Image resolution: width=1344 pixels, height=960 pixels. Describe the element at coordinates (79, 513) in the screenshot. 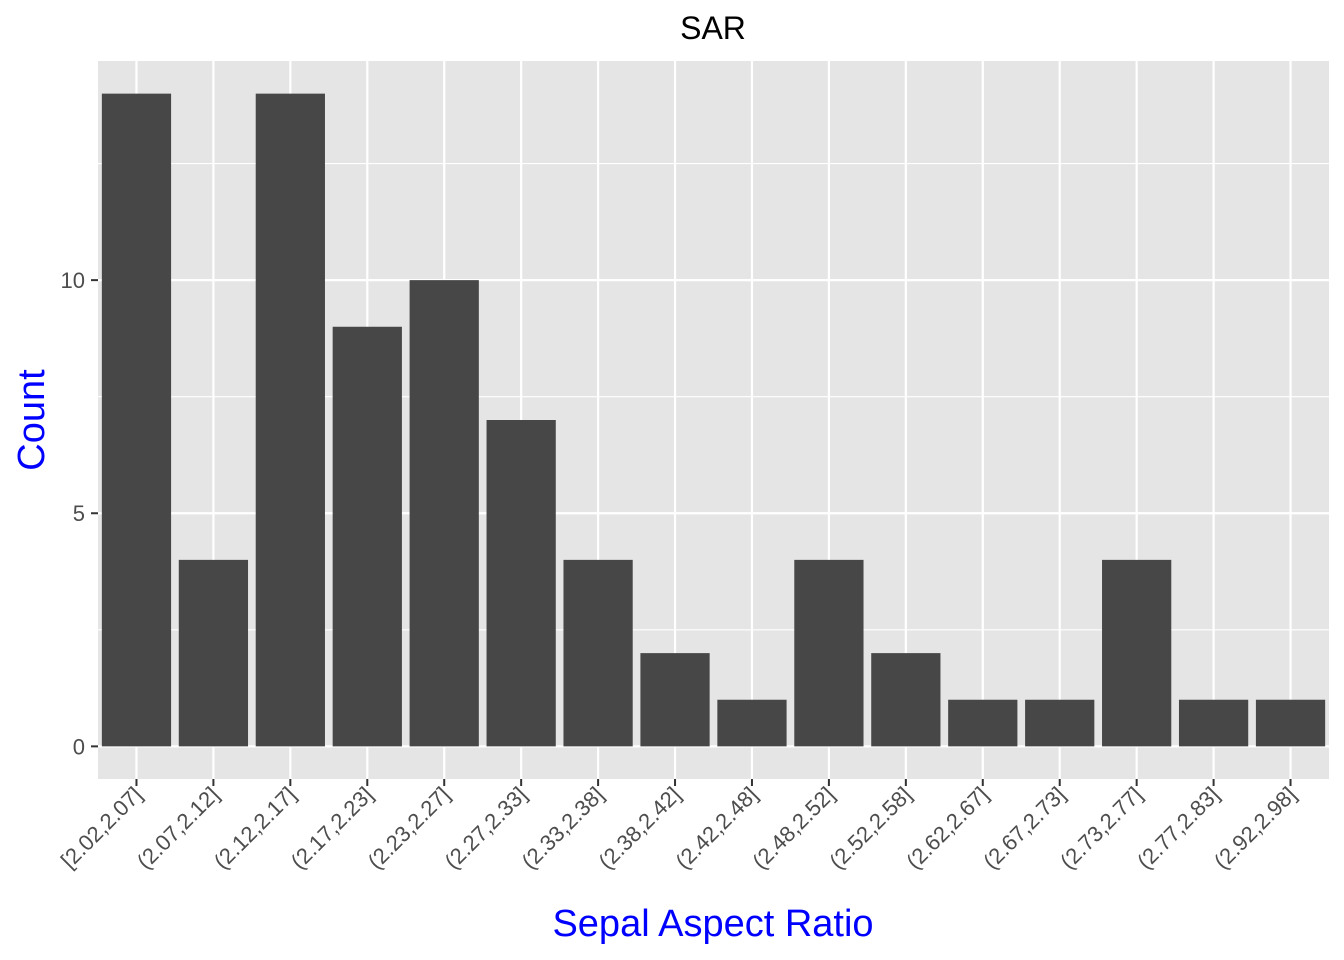

I see `y-tick-label: 5` at that location.